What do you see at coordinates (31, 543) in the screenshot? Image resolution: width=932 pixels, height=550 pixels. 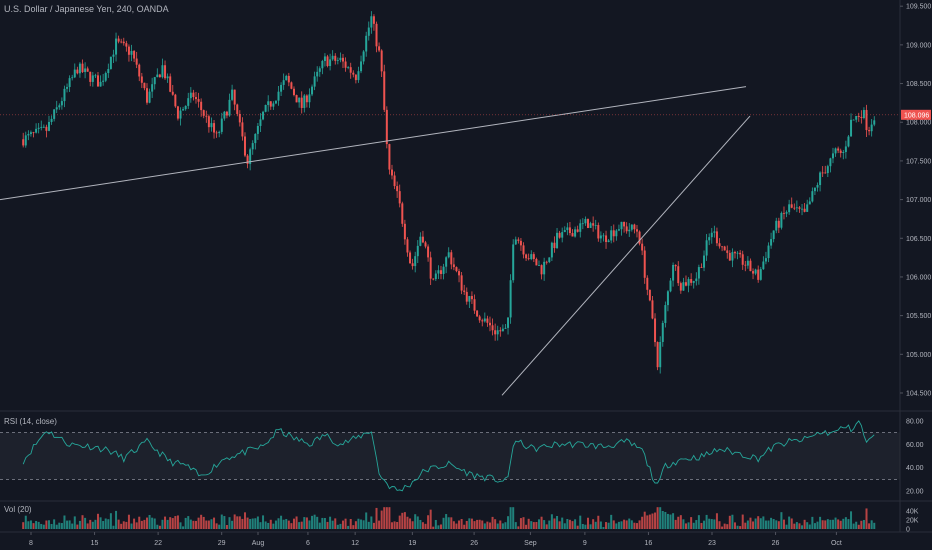 I see `date-tick-label: 8` at bounding box center [31, 543].